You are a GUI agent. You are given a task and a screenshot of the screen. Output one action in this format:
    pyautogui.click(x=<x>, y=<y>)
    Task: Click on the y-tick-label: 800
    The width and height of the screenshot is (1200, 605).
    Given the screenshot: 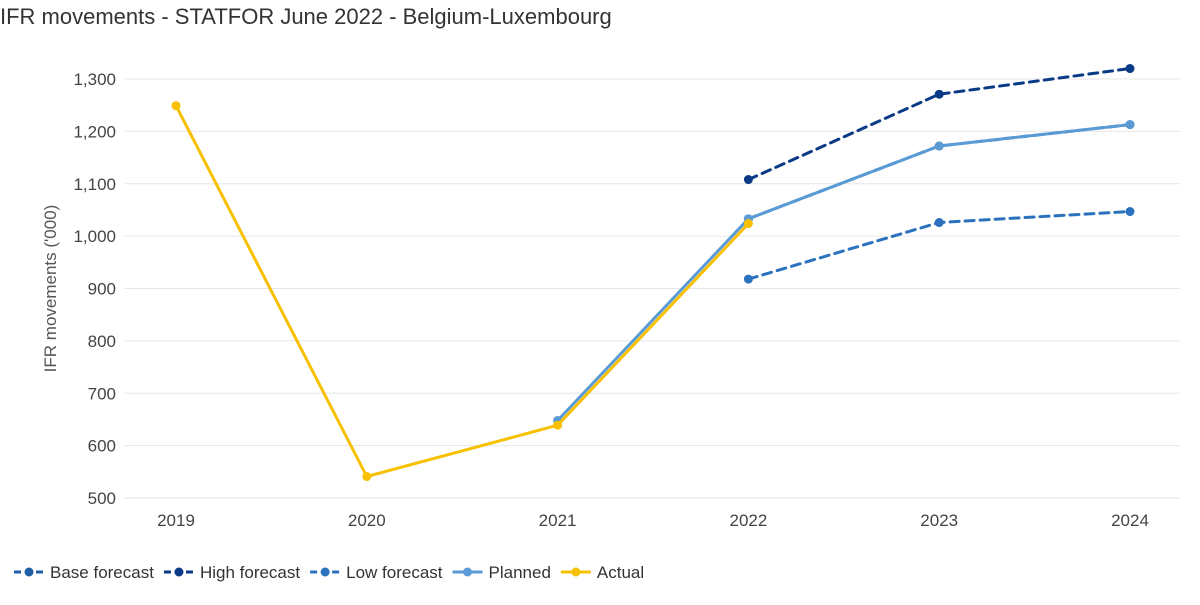 What is the action you would take?
    pyautogui.click(x=102, y=341)
    